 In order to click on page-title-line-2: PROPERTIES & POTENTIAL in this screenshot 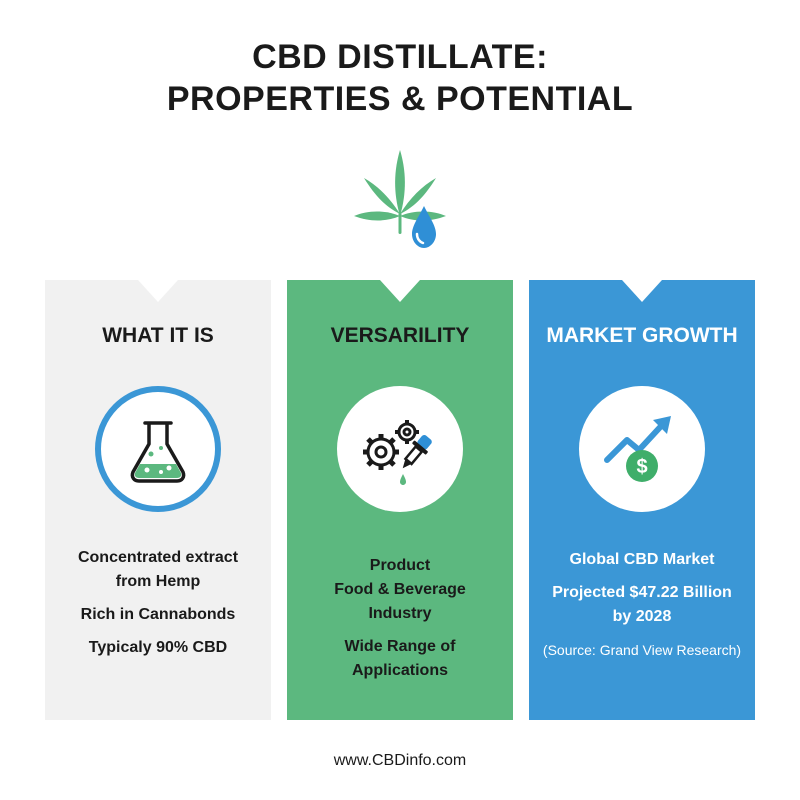, I will do `click(400, 99)`.